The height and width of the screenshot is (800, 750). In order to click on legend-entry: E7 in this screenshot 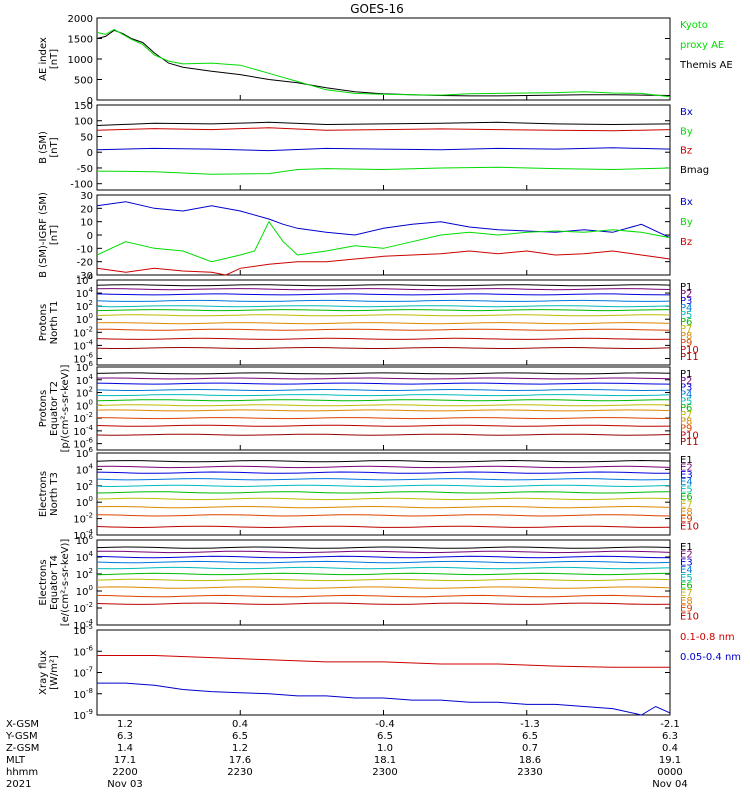, I will do `click(686, 593)`.